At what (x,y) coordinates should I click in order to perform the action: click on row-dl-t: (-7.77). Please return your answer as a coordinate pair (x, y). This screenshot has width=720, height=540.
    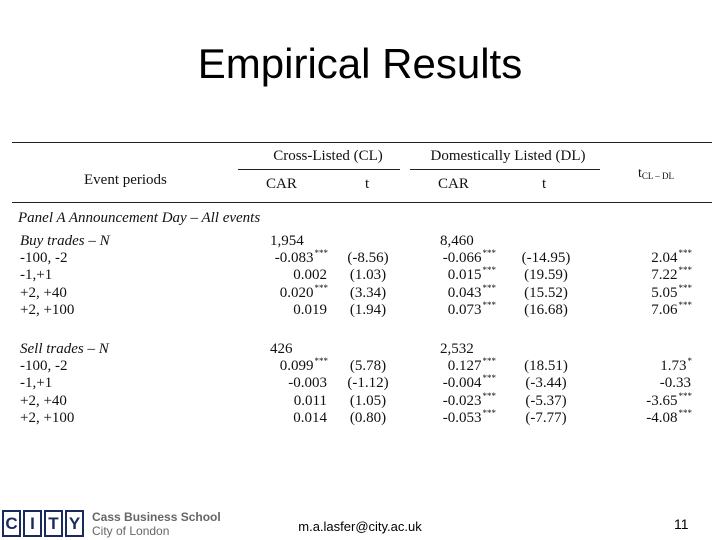
    Looking at the image, I should click on (546, 417).